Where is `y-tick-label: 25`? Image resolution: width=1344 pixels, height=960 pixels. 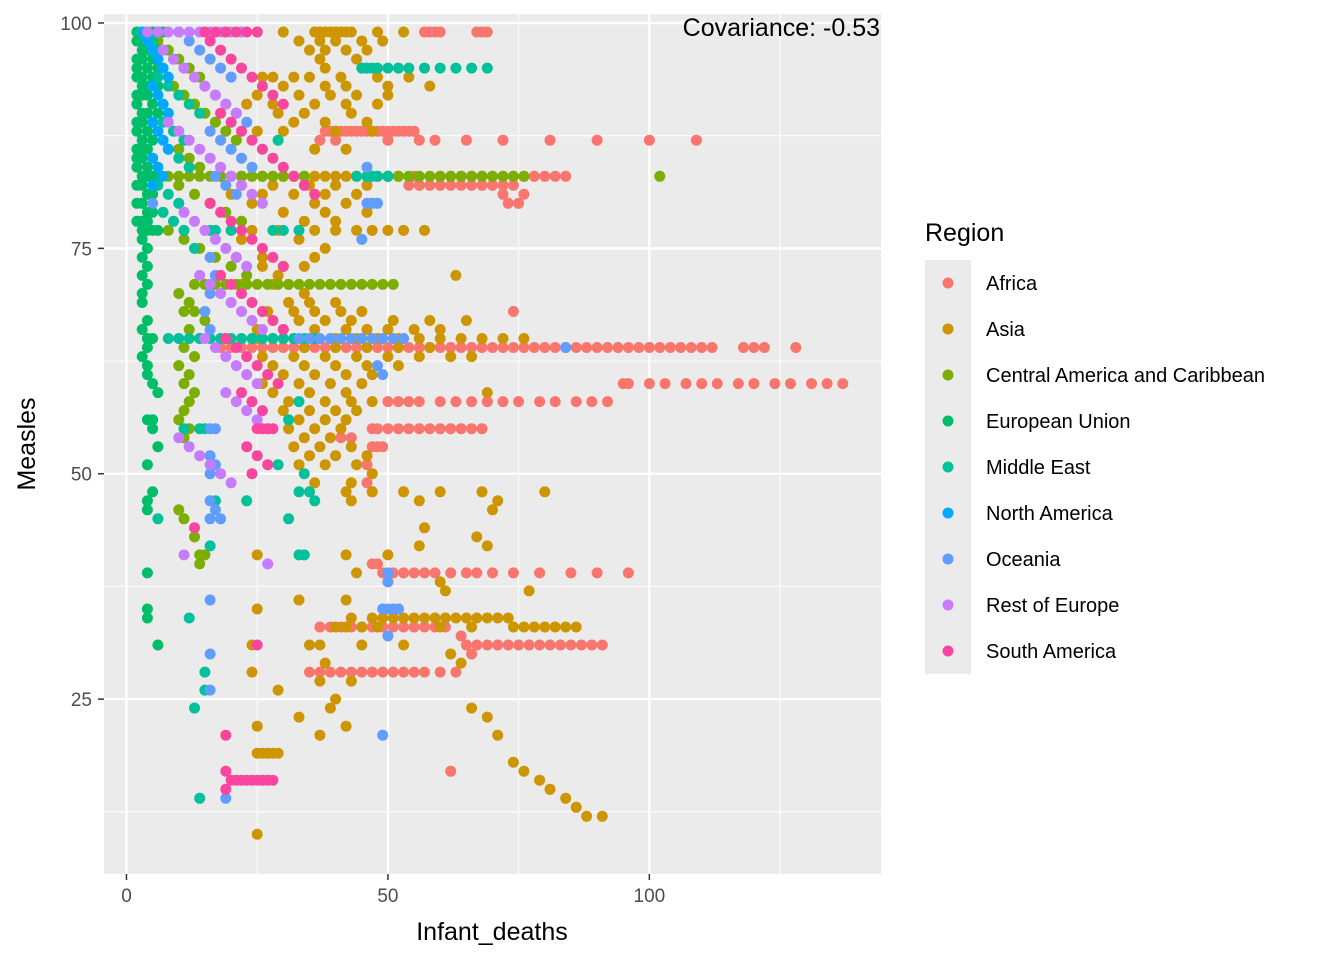
y-tick-label: 25 is located at coordinates (81, 700).